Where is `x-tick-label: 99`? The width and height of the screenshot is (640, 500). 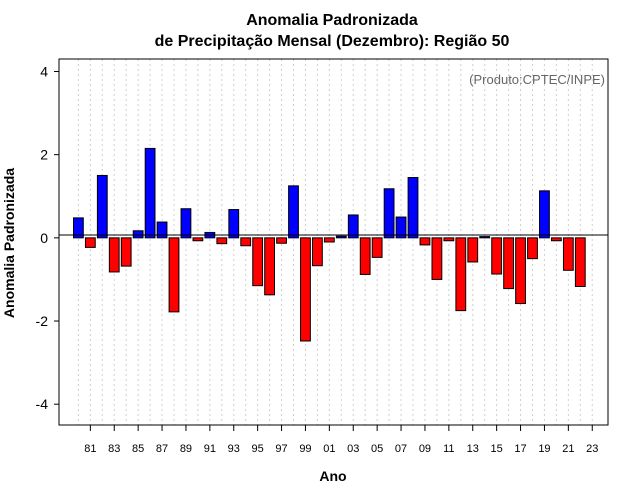
x-tick-label: 99 is located at coordinates (305, 449).